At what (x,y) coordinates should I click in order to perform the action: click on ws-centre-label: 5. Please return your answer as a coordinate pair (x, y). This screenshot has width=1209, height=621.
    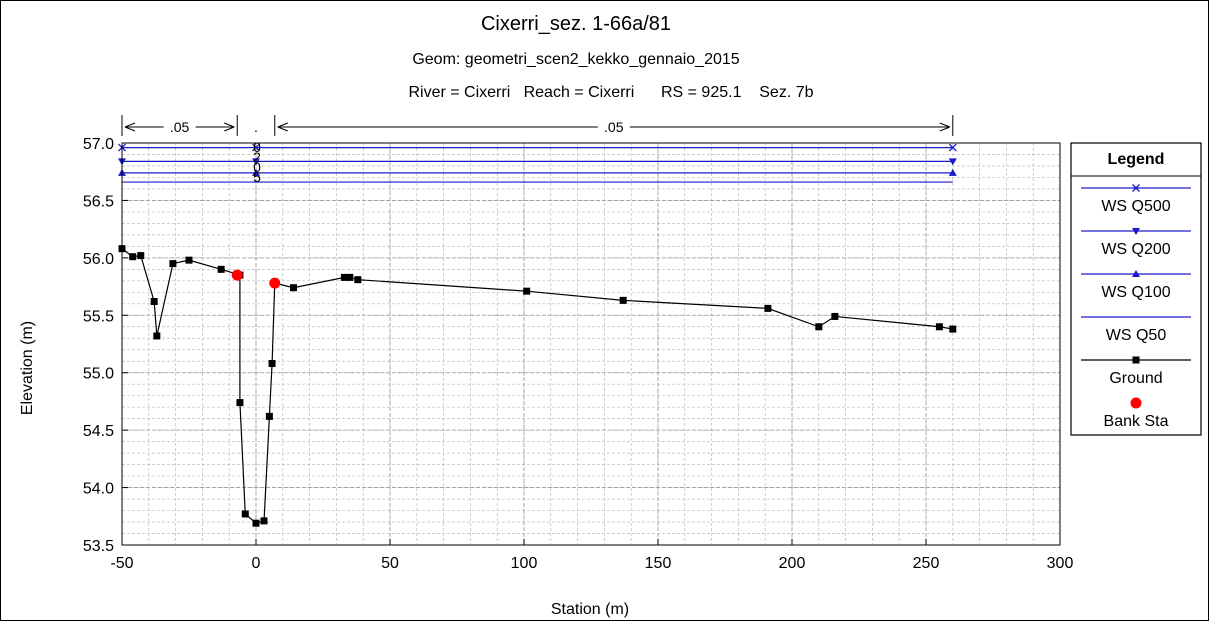
    Looking at the image, I should click on (257, 177).